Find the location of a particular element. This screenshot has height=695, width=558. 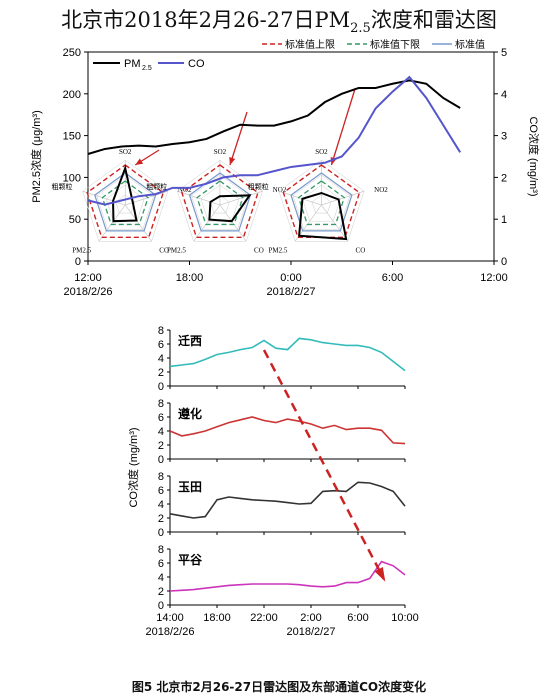

panel-station-label: 遵化 is located at coordinates (190, 413).